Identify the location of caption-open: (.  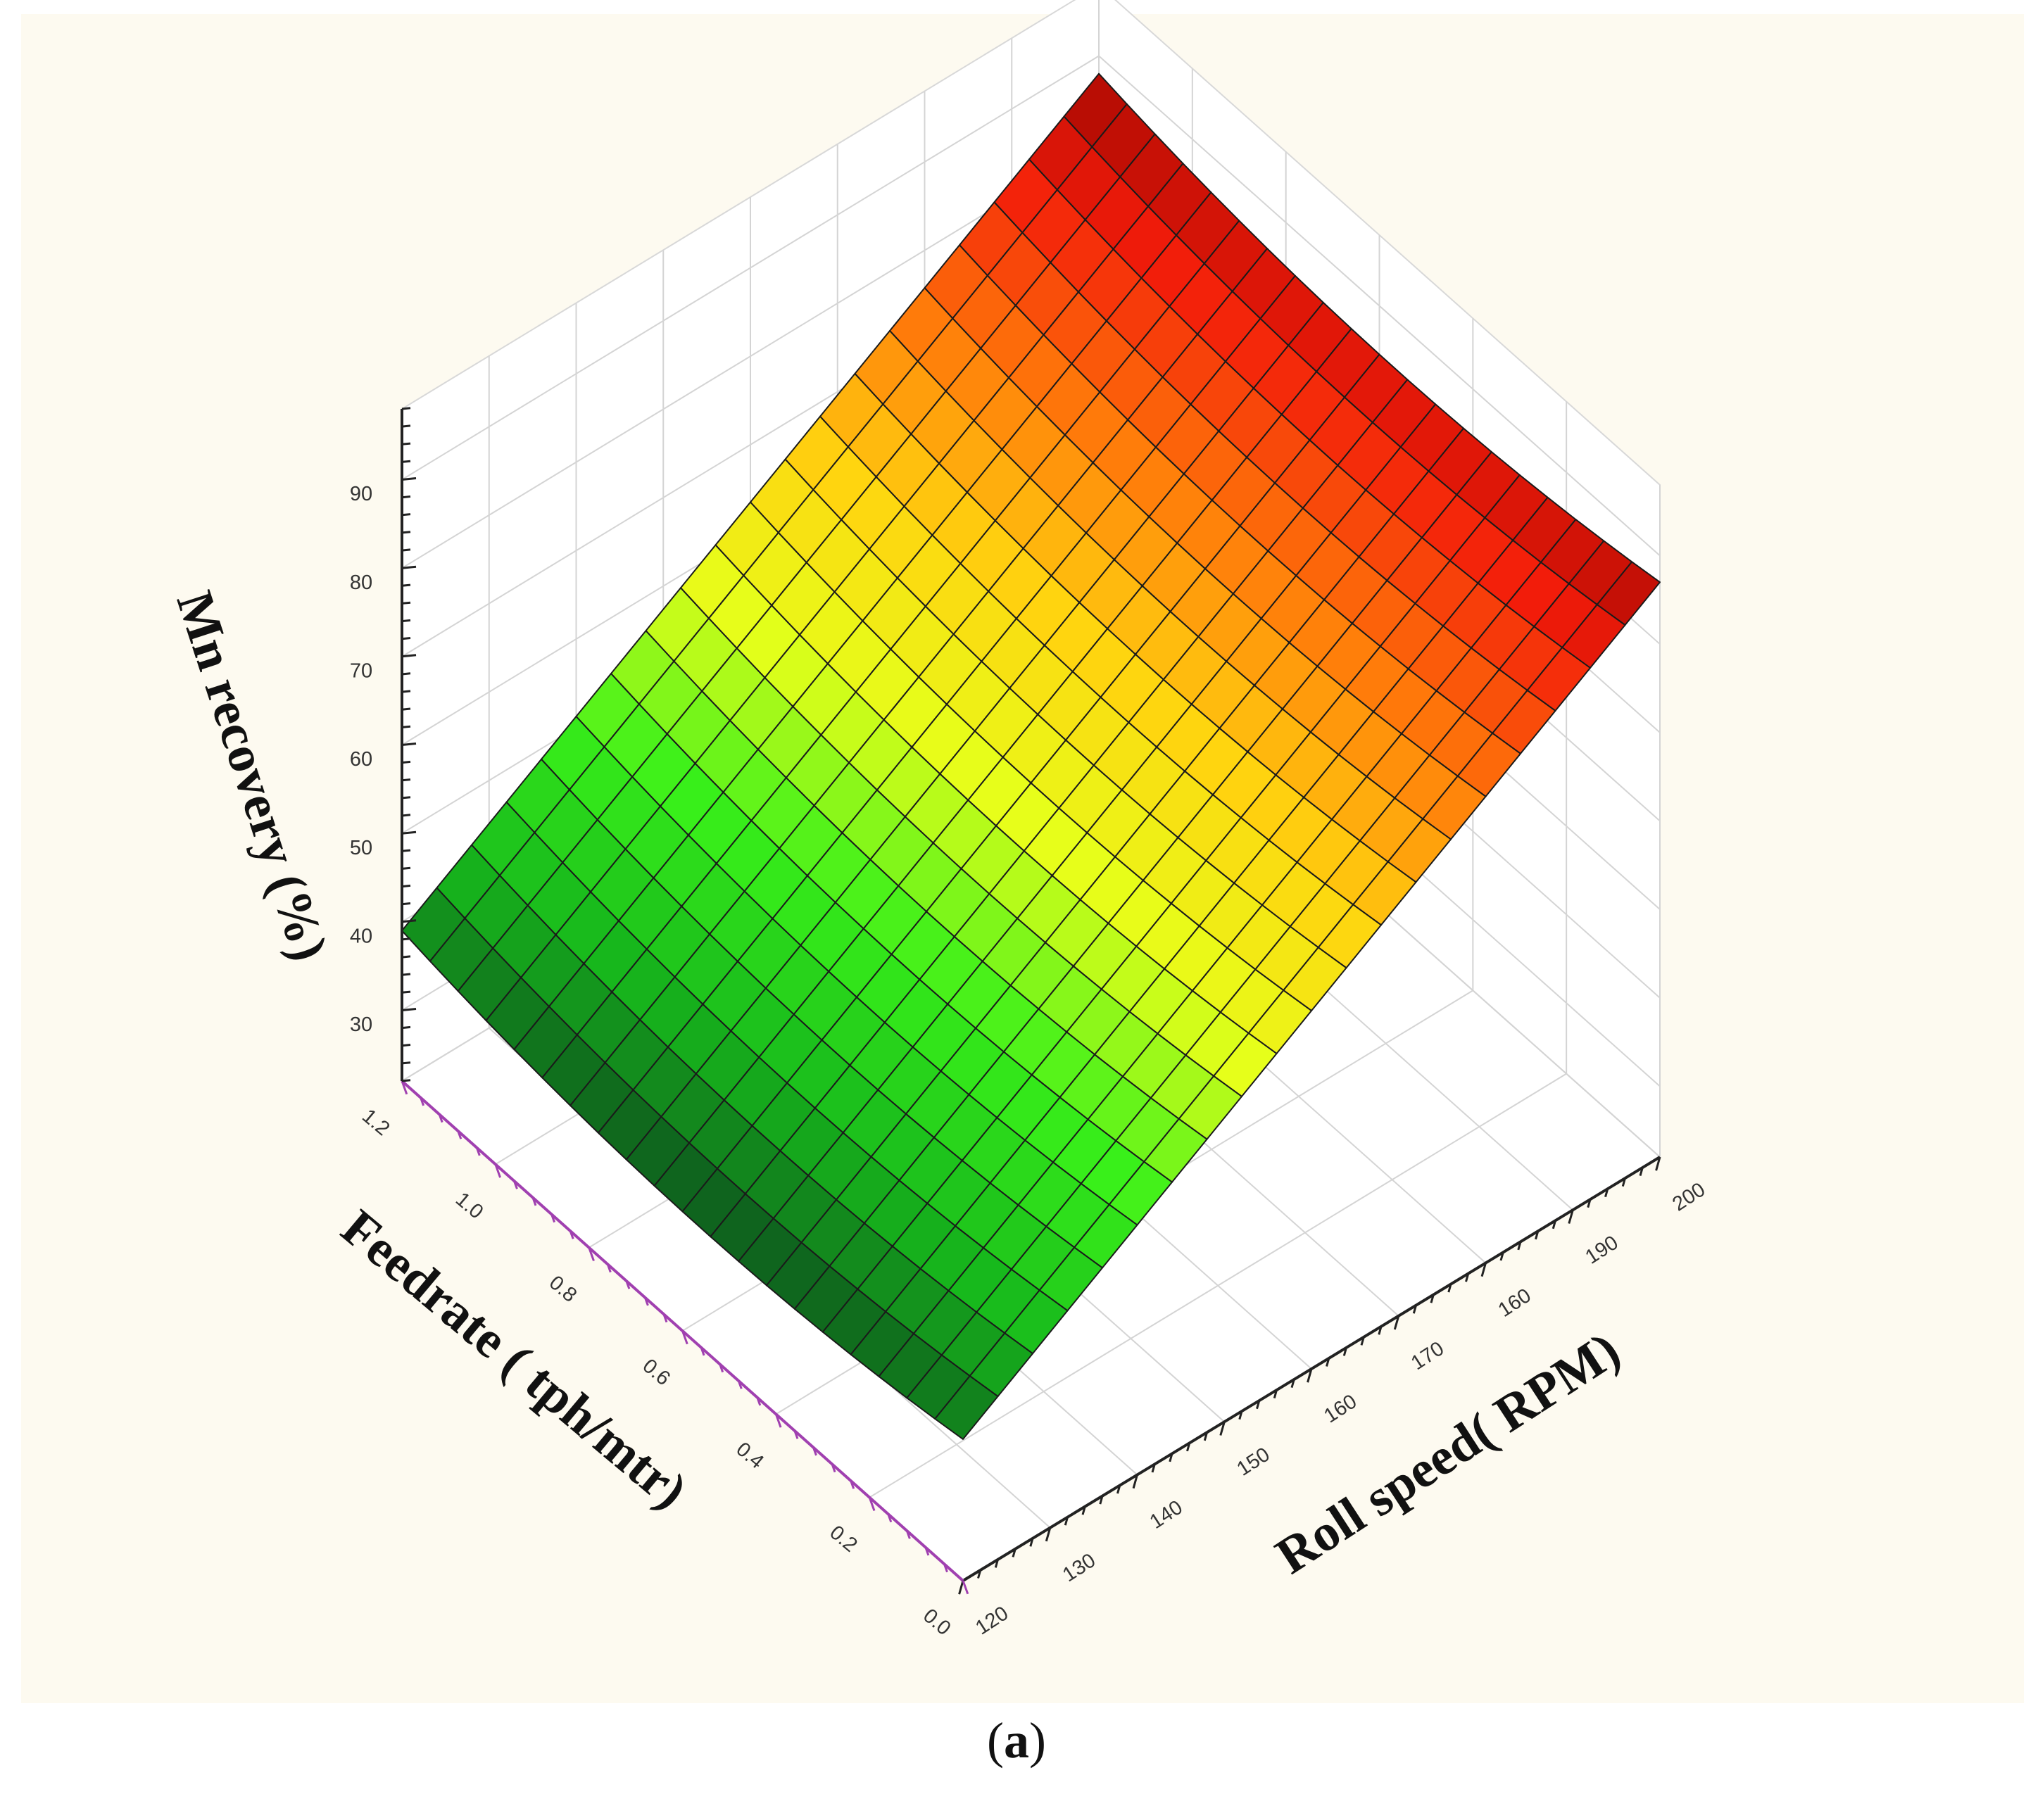
(995, 1741).